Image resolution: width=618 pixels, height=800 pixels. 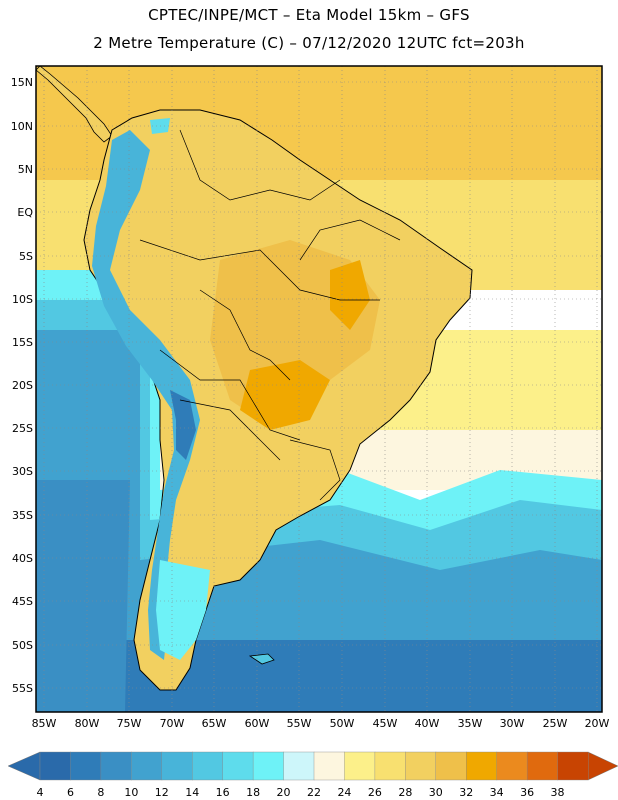 I want to click on colorbar-label: 8, so click(x=100, y=792).